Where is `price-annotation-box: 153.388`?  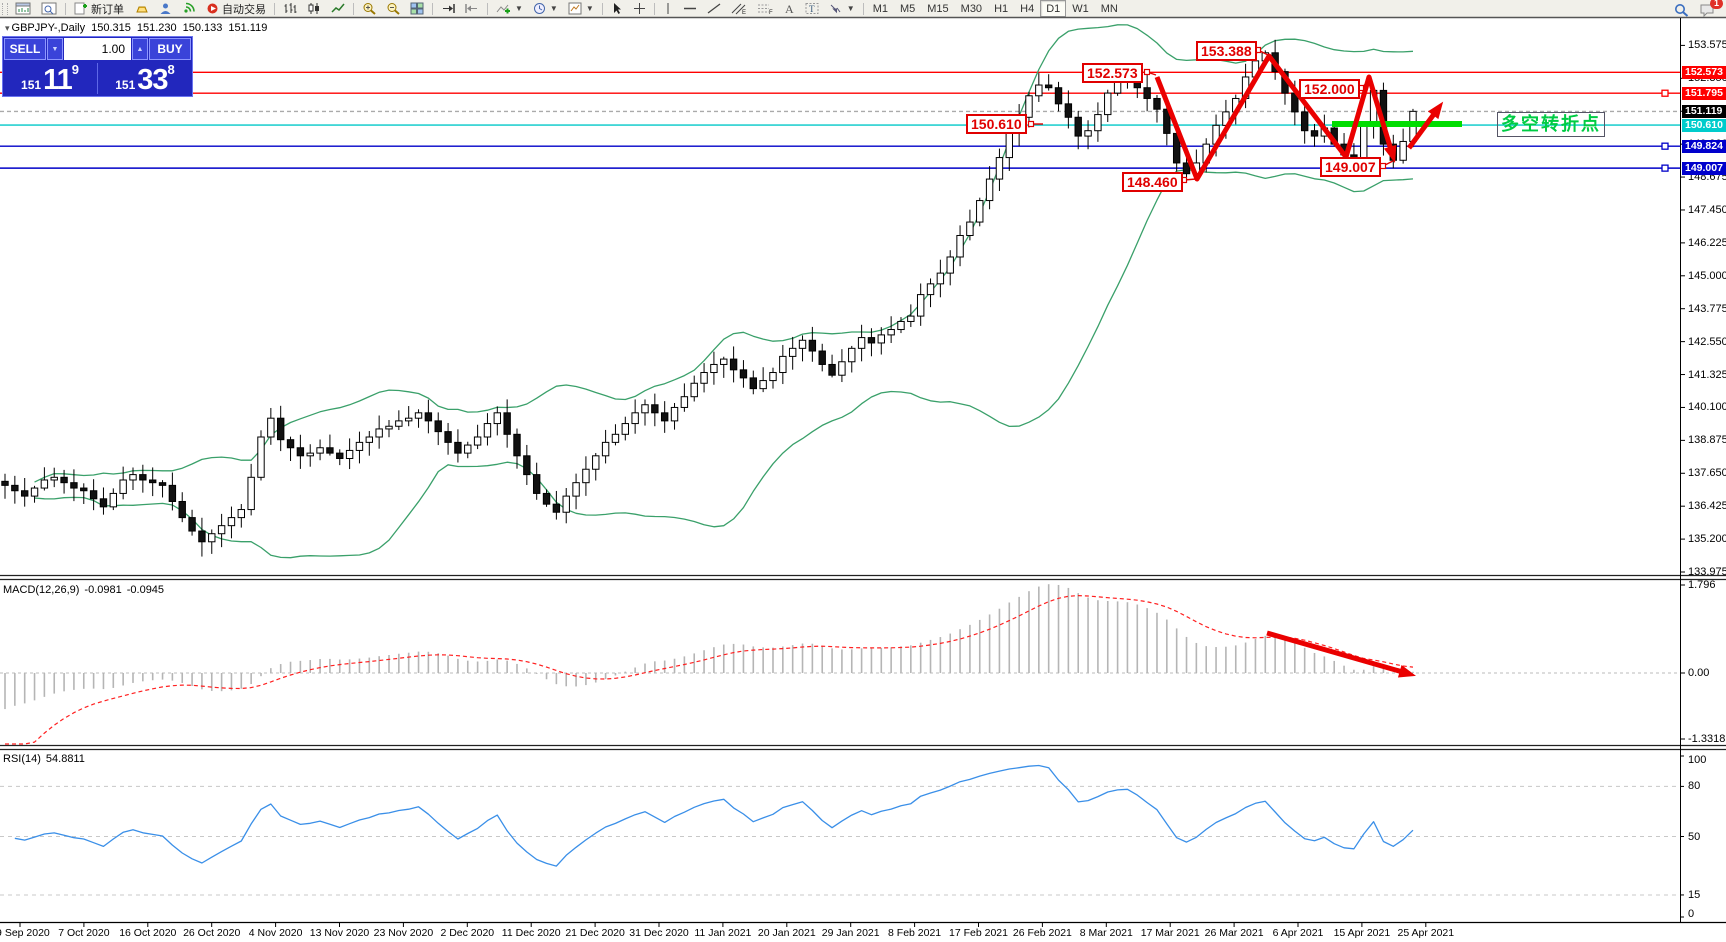 price-annotation-box: 153.388 is located at coordinates (1226, 51).